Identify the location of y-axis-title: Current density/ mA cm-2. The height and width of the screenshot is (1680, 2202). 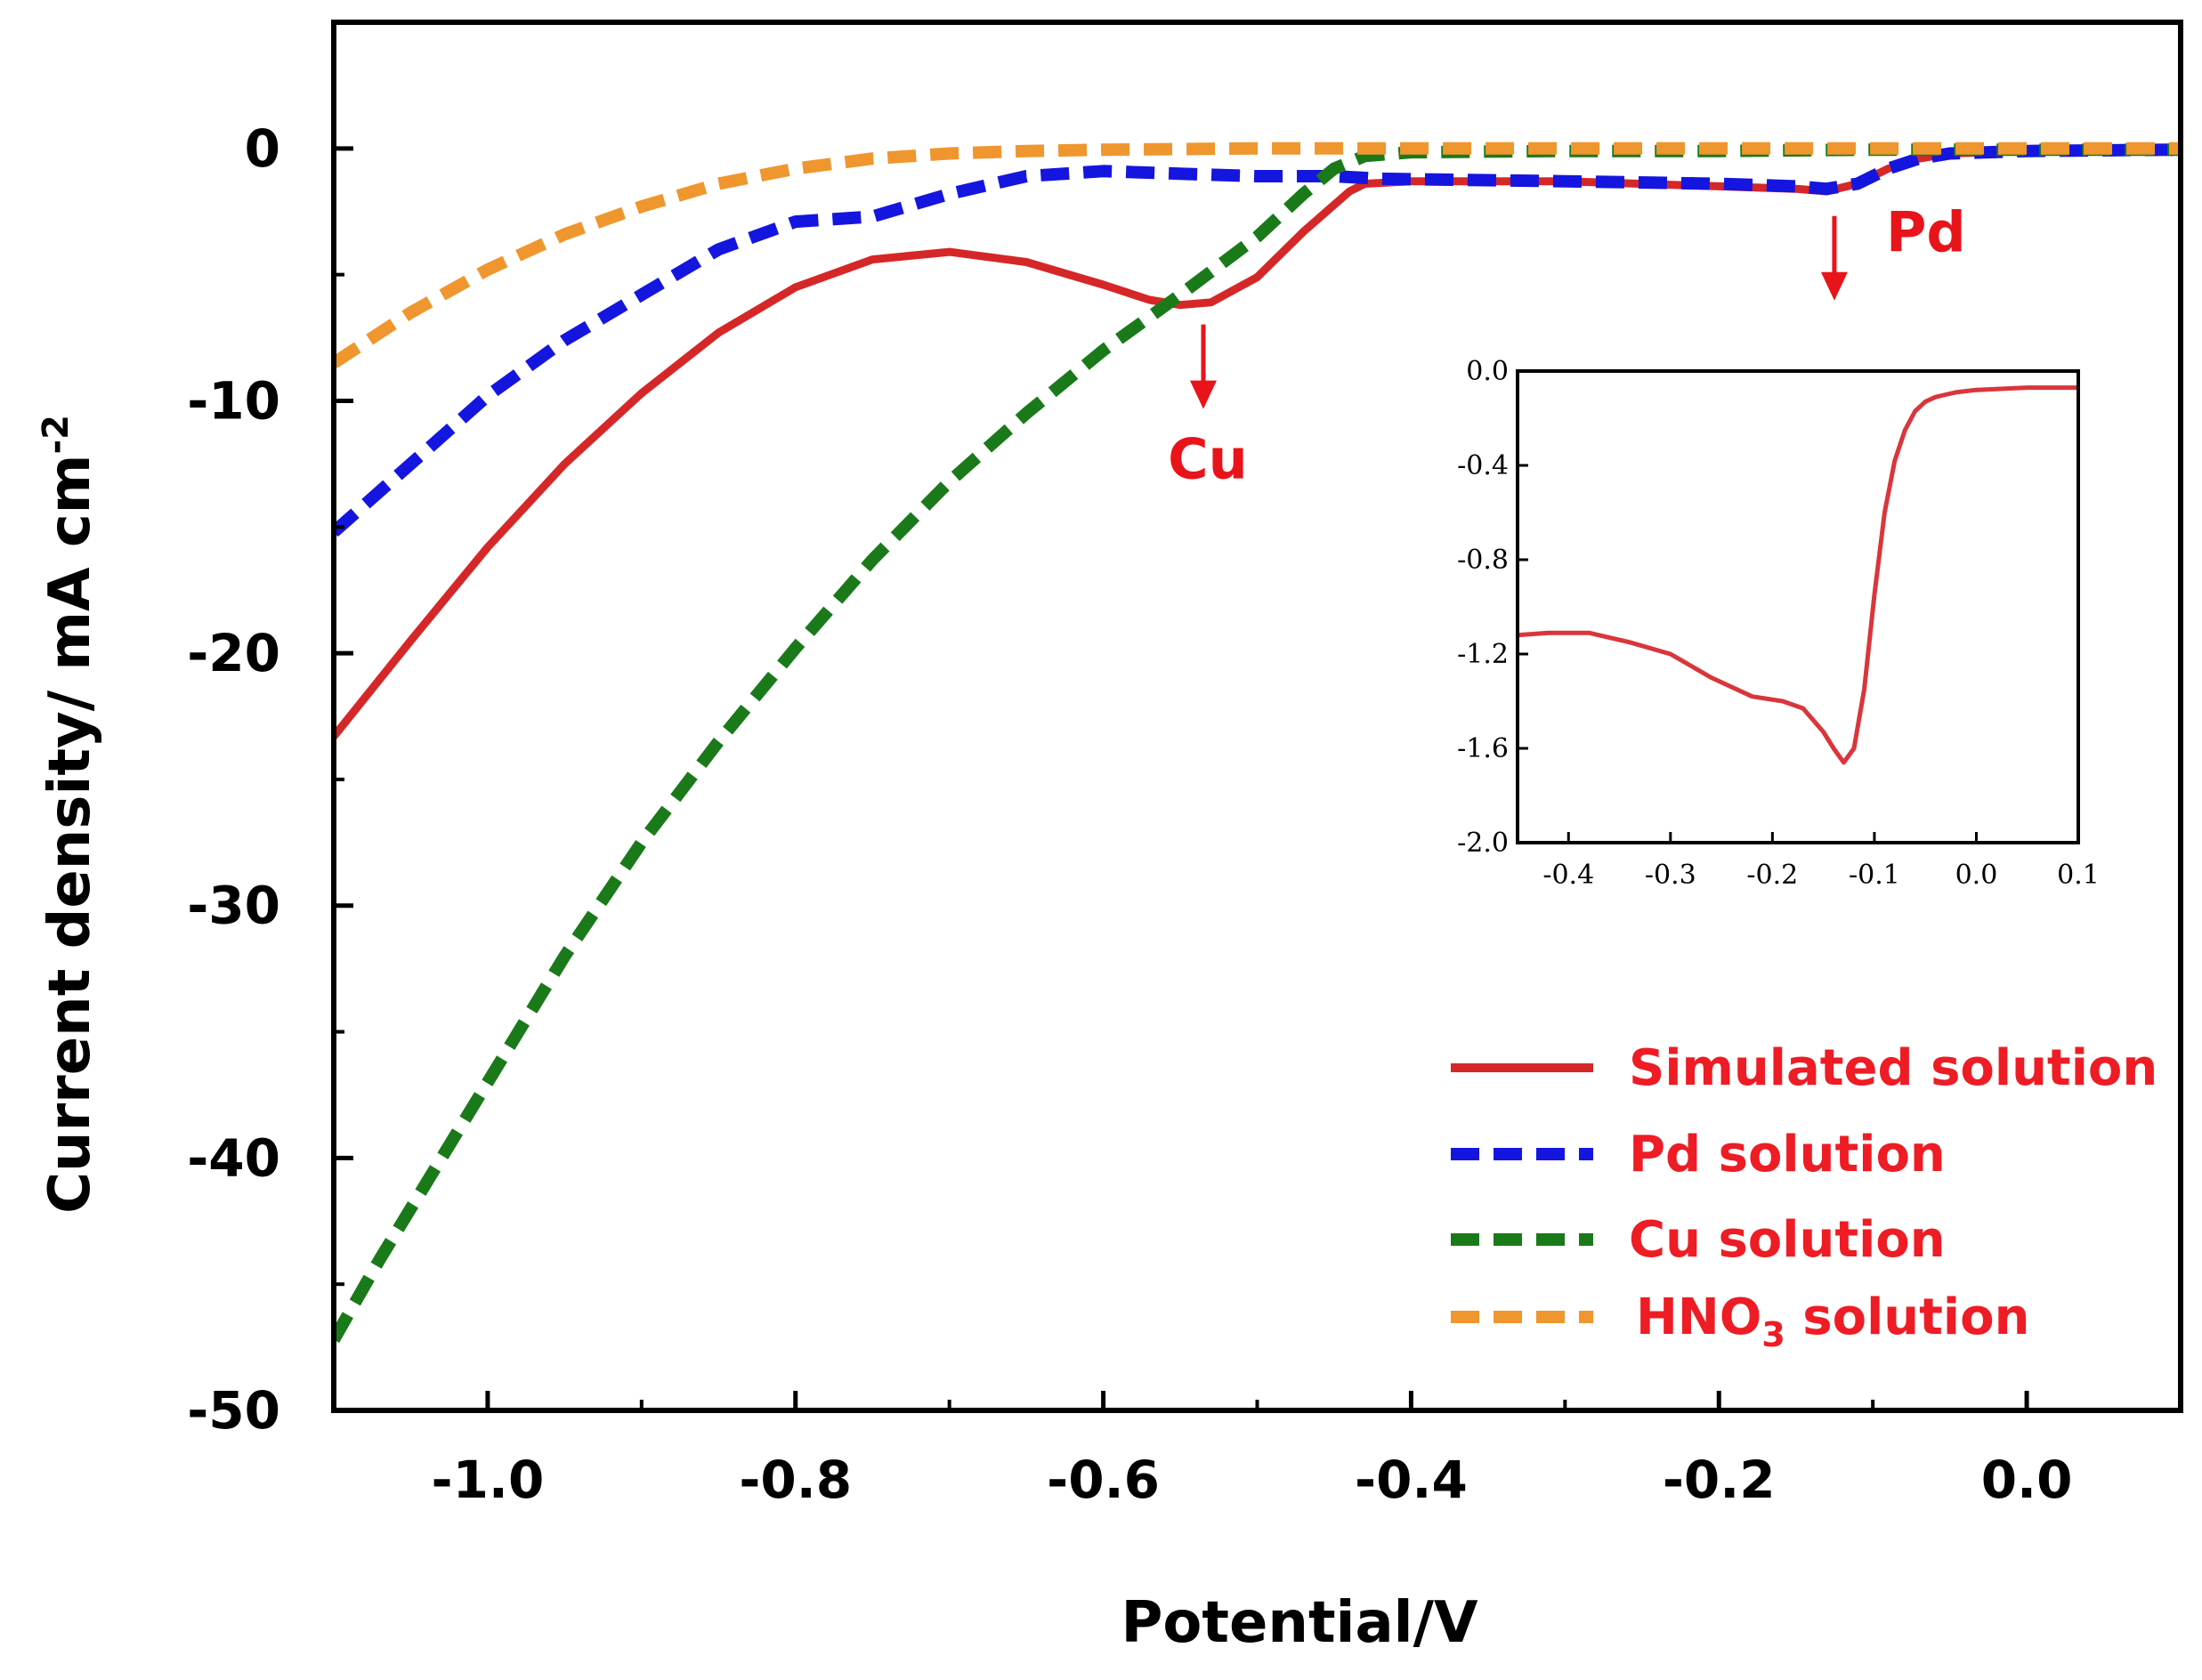
(69, 814).